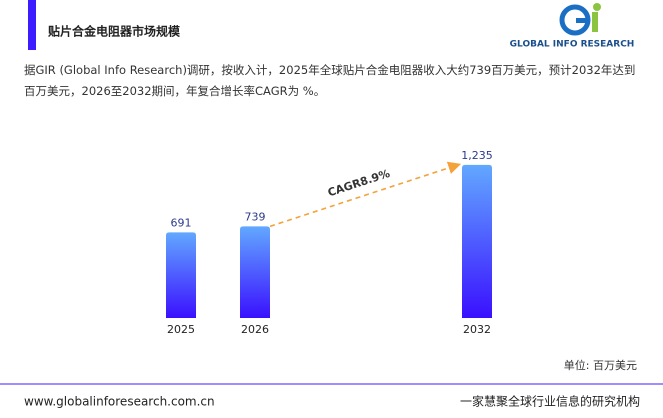  What do you see at coordinates (255, 216) in the screenshot?
I see `value-label: 739` at bounding box center [255, 216].